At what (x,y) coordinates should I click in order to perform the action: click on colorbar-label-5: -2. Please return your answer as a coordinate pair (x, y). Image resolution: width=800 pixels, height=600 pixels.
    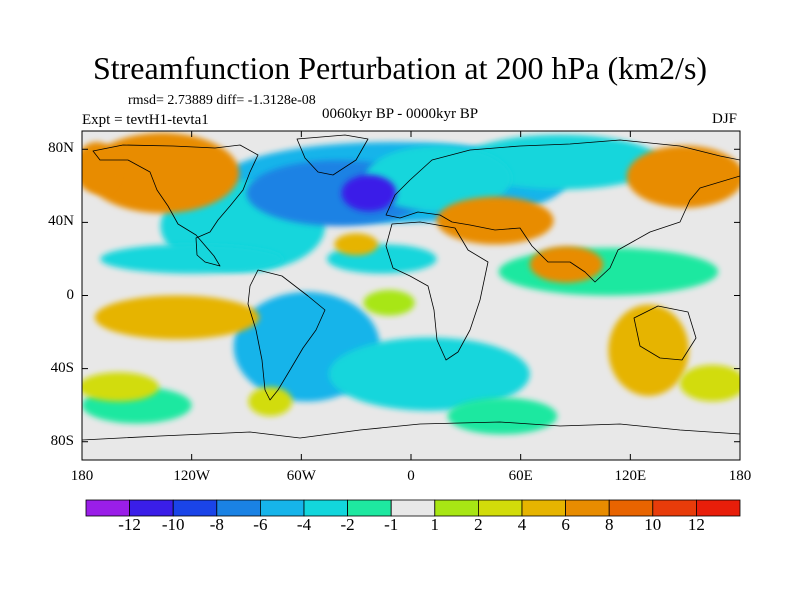
    Looking at the image, I should click on (347, 524).